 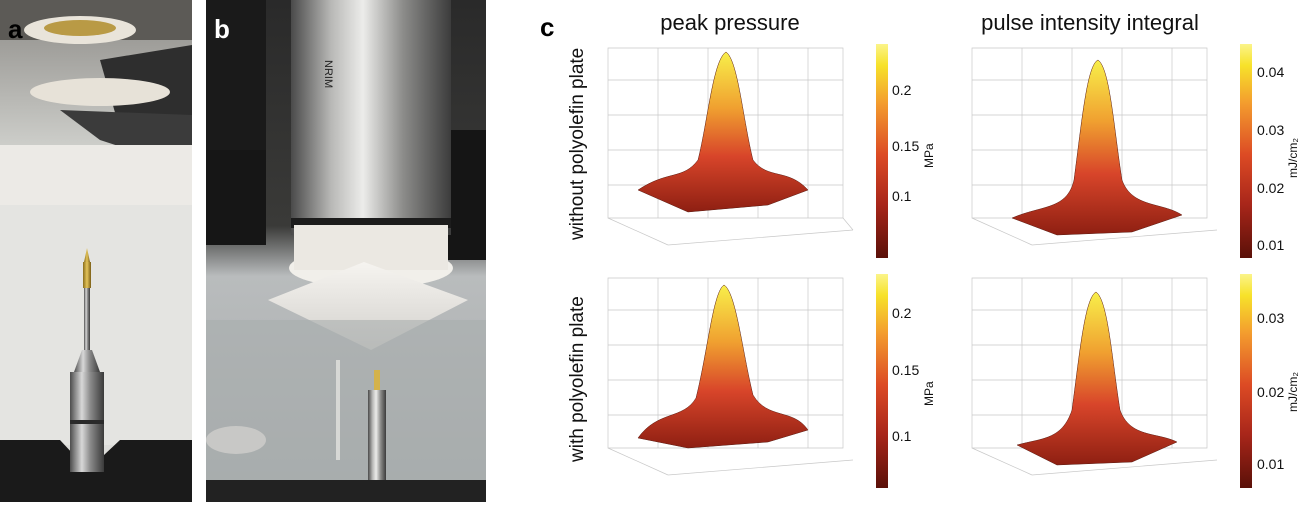 I want to click on colorbar-peak-without, so click(x=882, y=151).